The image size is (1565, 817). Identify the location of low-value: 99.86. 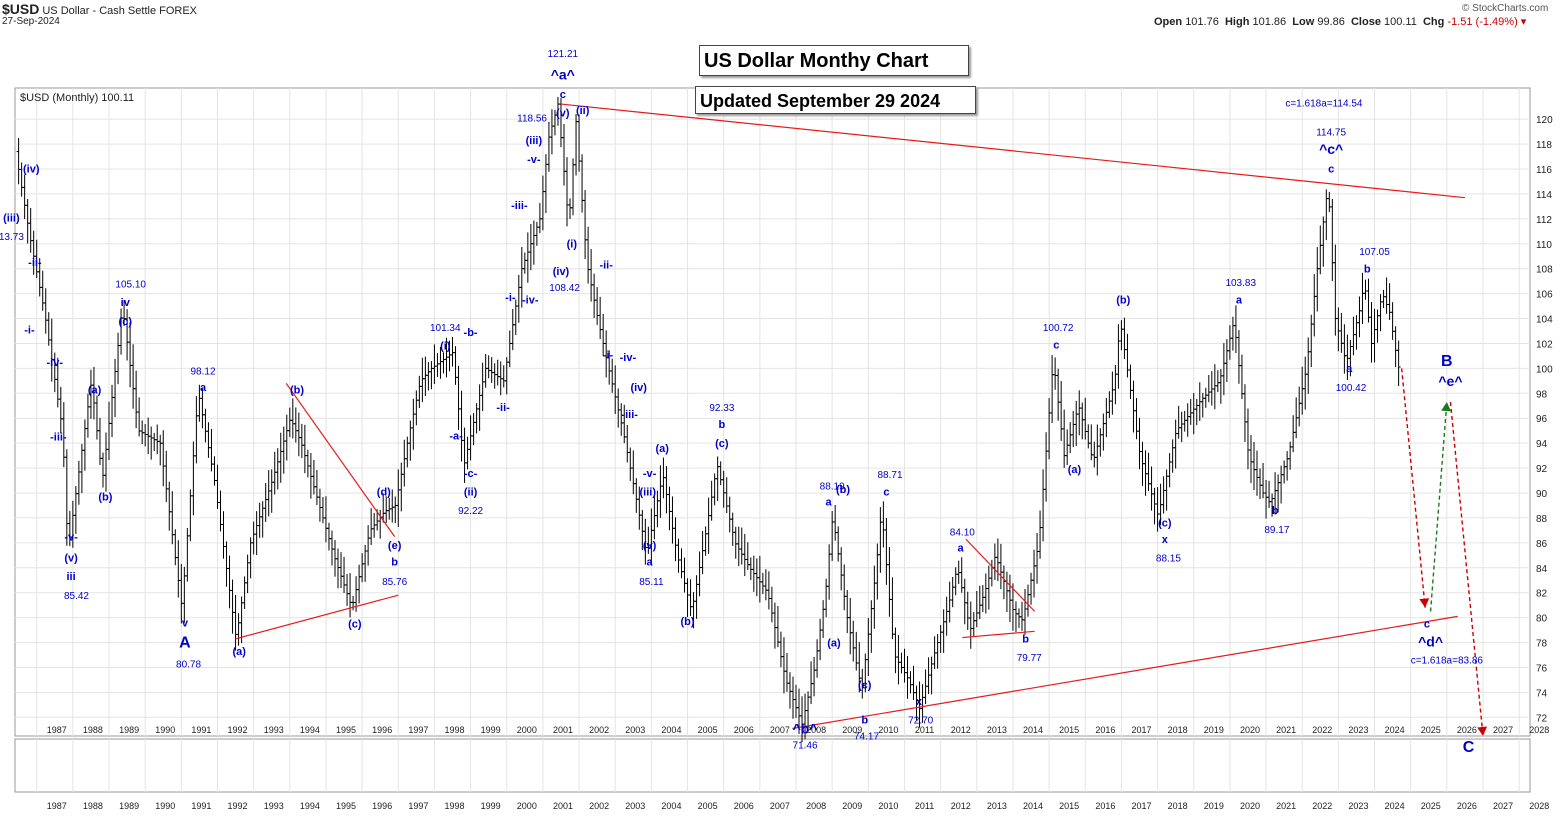
(1331, 22).